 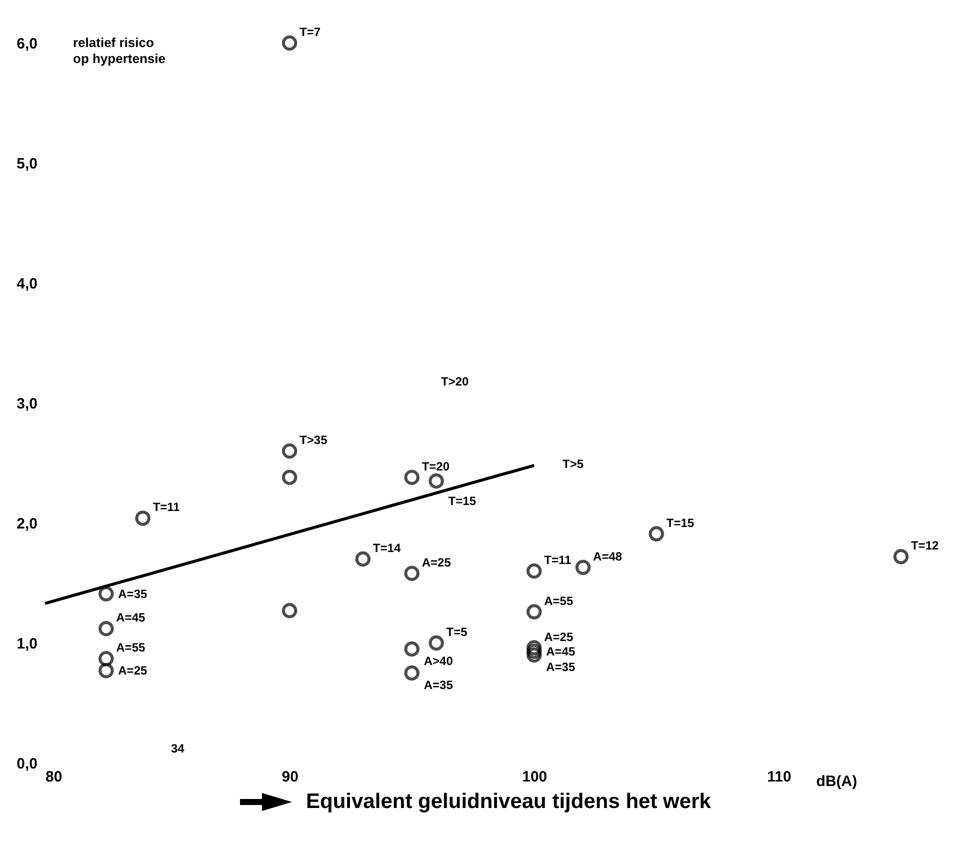 I want to click on y-tick-label: 1,0, so click(x=27, y=644).